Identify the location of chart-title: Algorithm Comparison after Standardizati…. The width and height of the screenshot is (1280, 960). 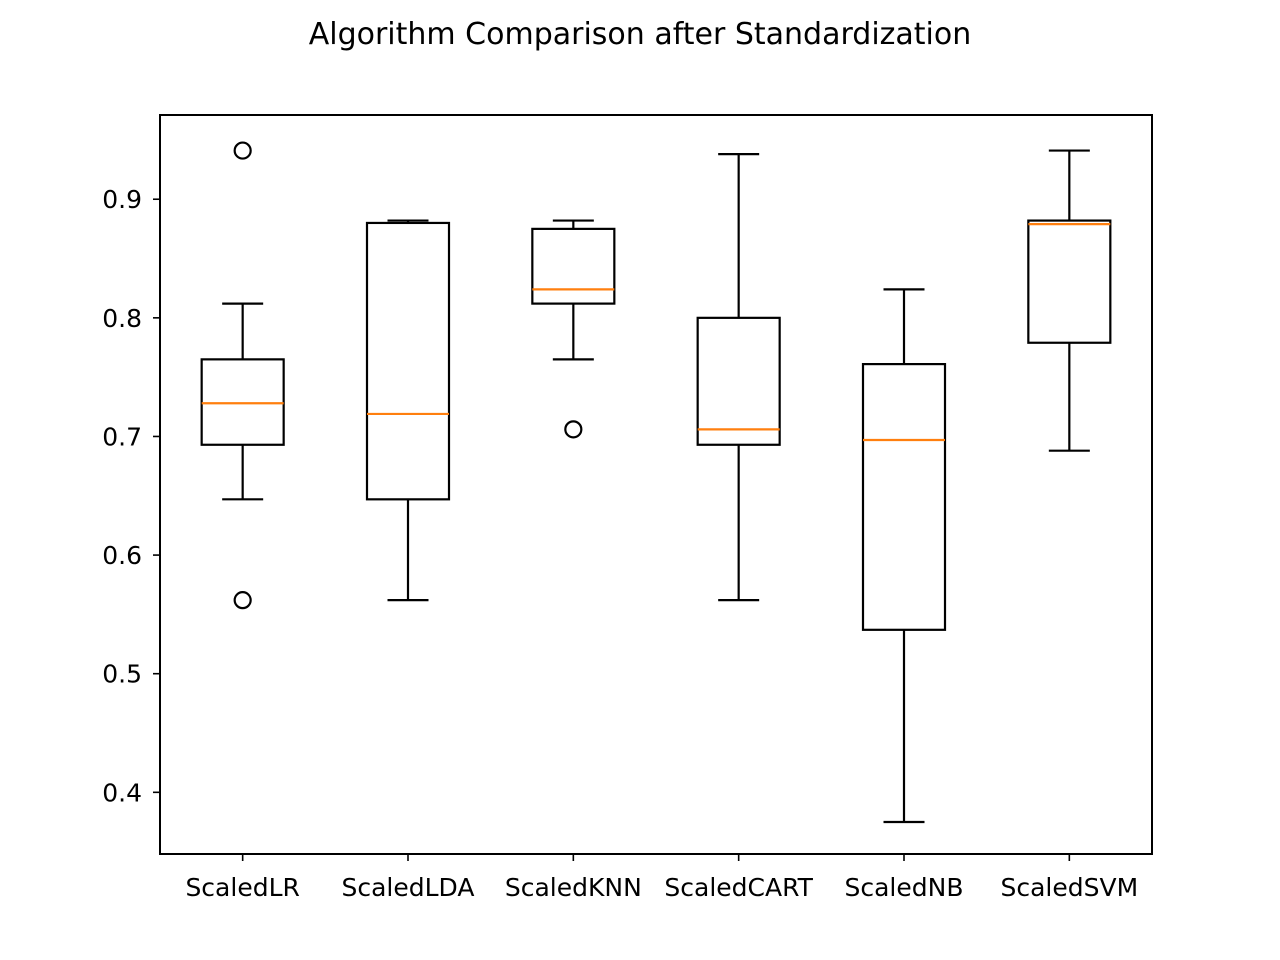
(640, 34).